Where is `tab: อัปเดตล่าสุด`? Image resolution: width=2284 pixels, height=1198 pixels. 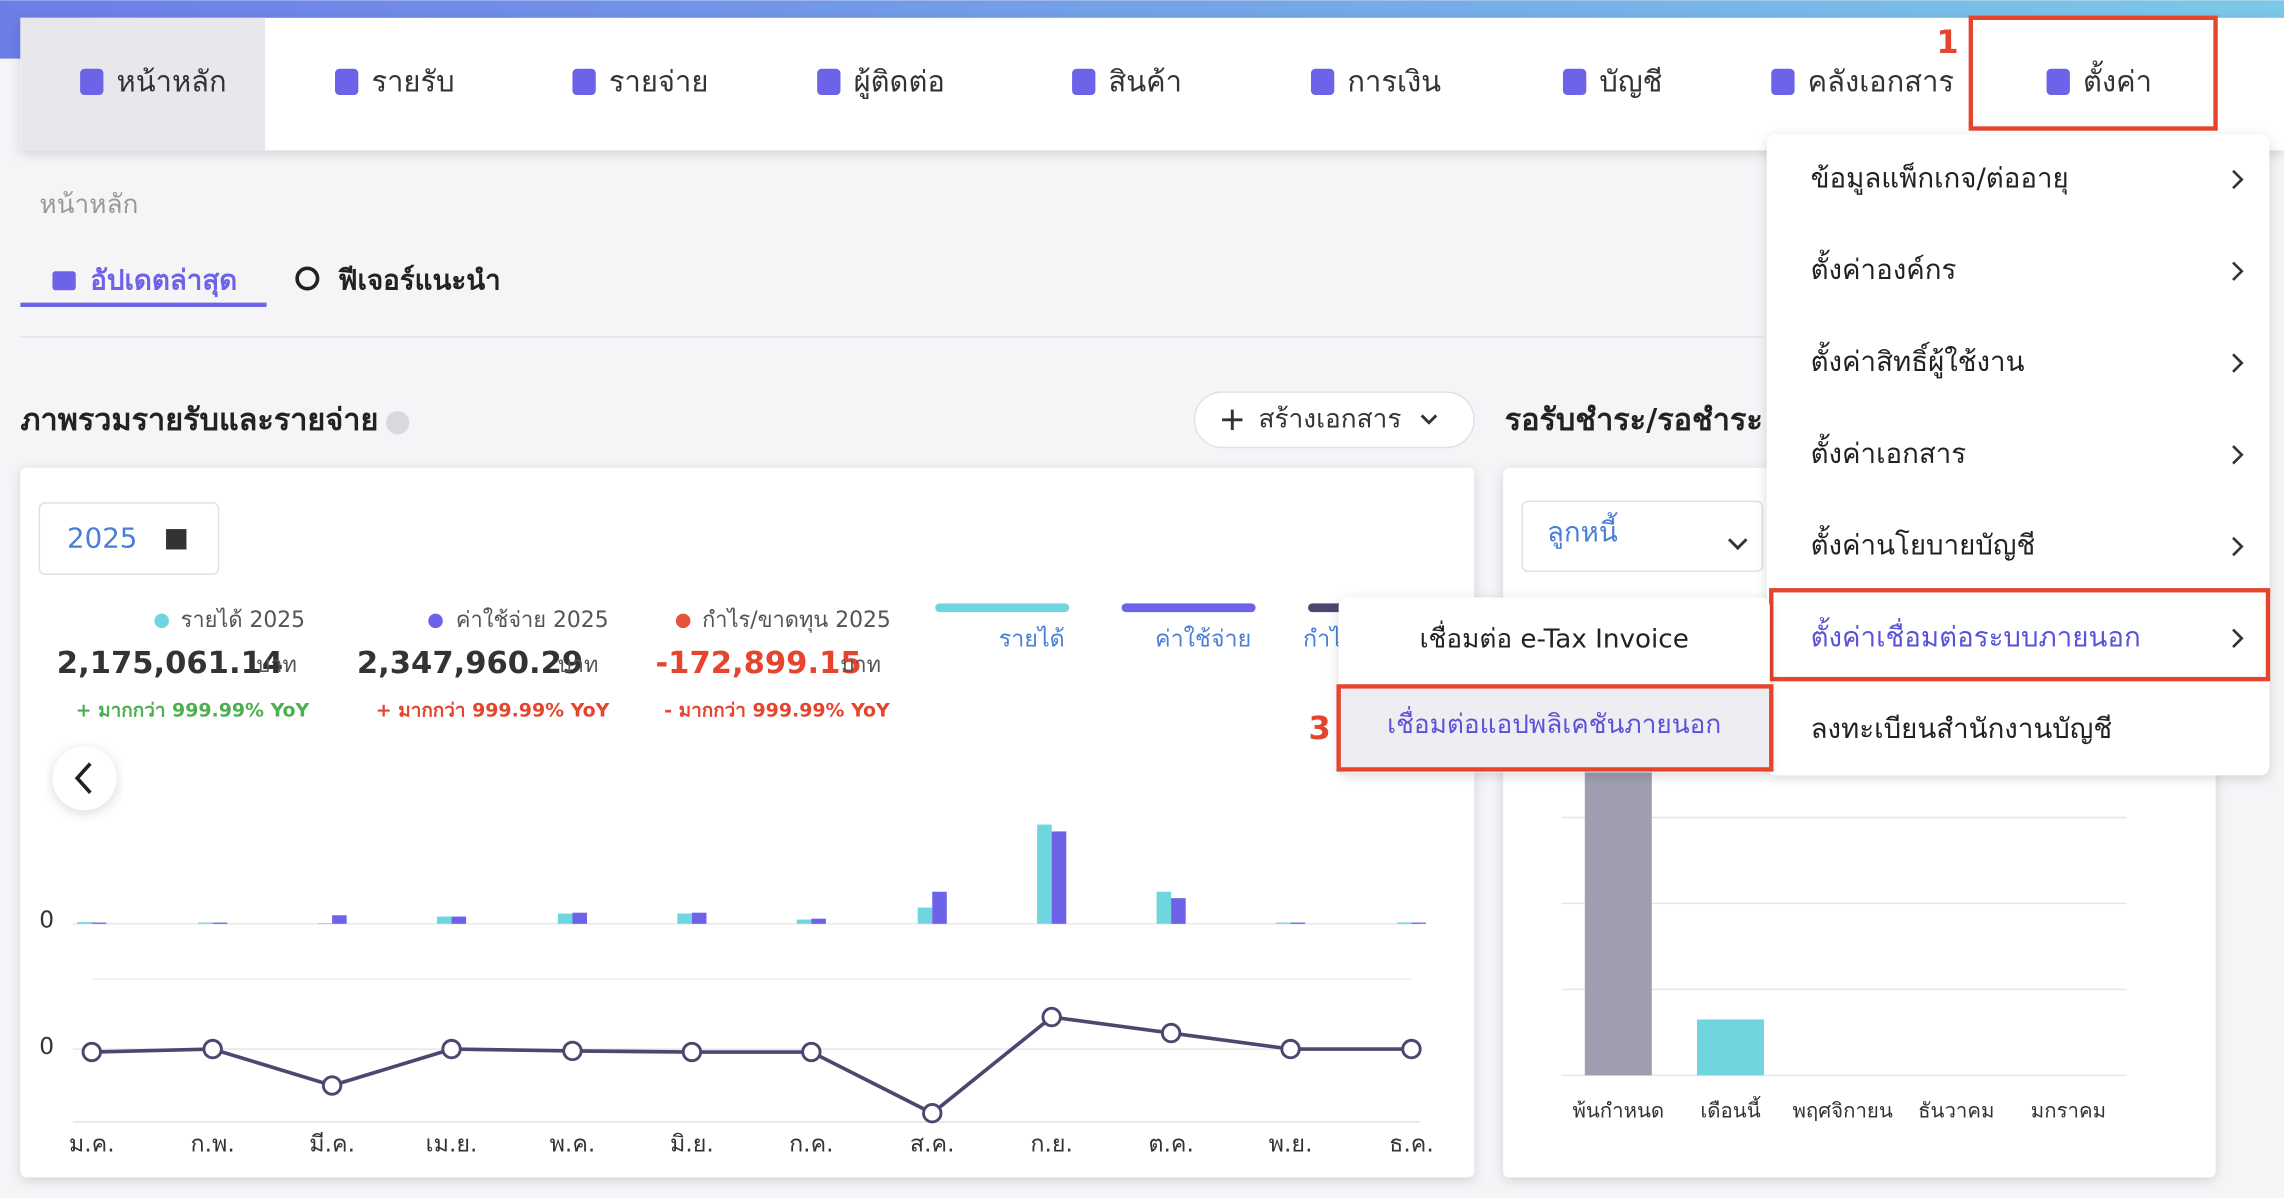 tab: อัปเดตล่าสุด is located at coordinates (163, 280).